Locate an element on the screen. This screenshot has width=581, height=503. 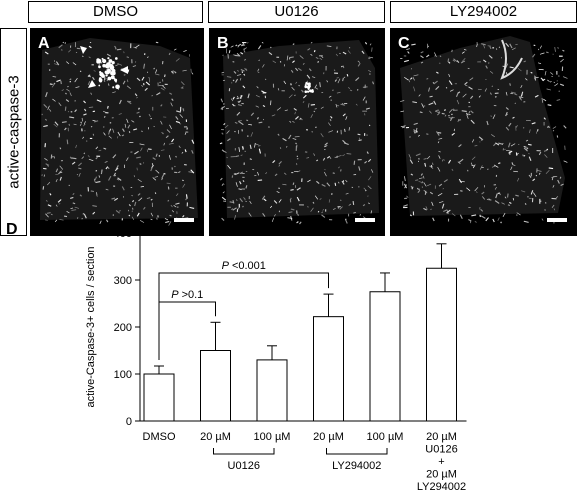
y-tick-label: 300 is located at coordinates (123, 281).